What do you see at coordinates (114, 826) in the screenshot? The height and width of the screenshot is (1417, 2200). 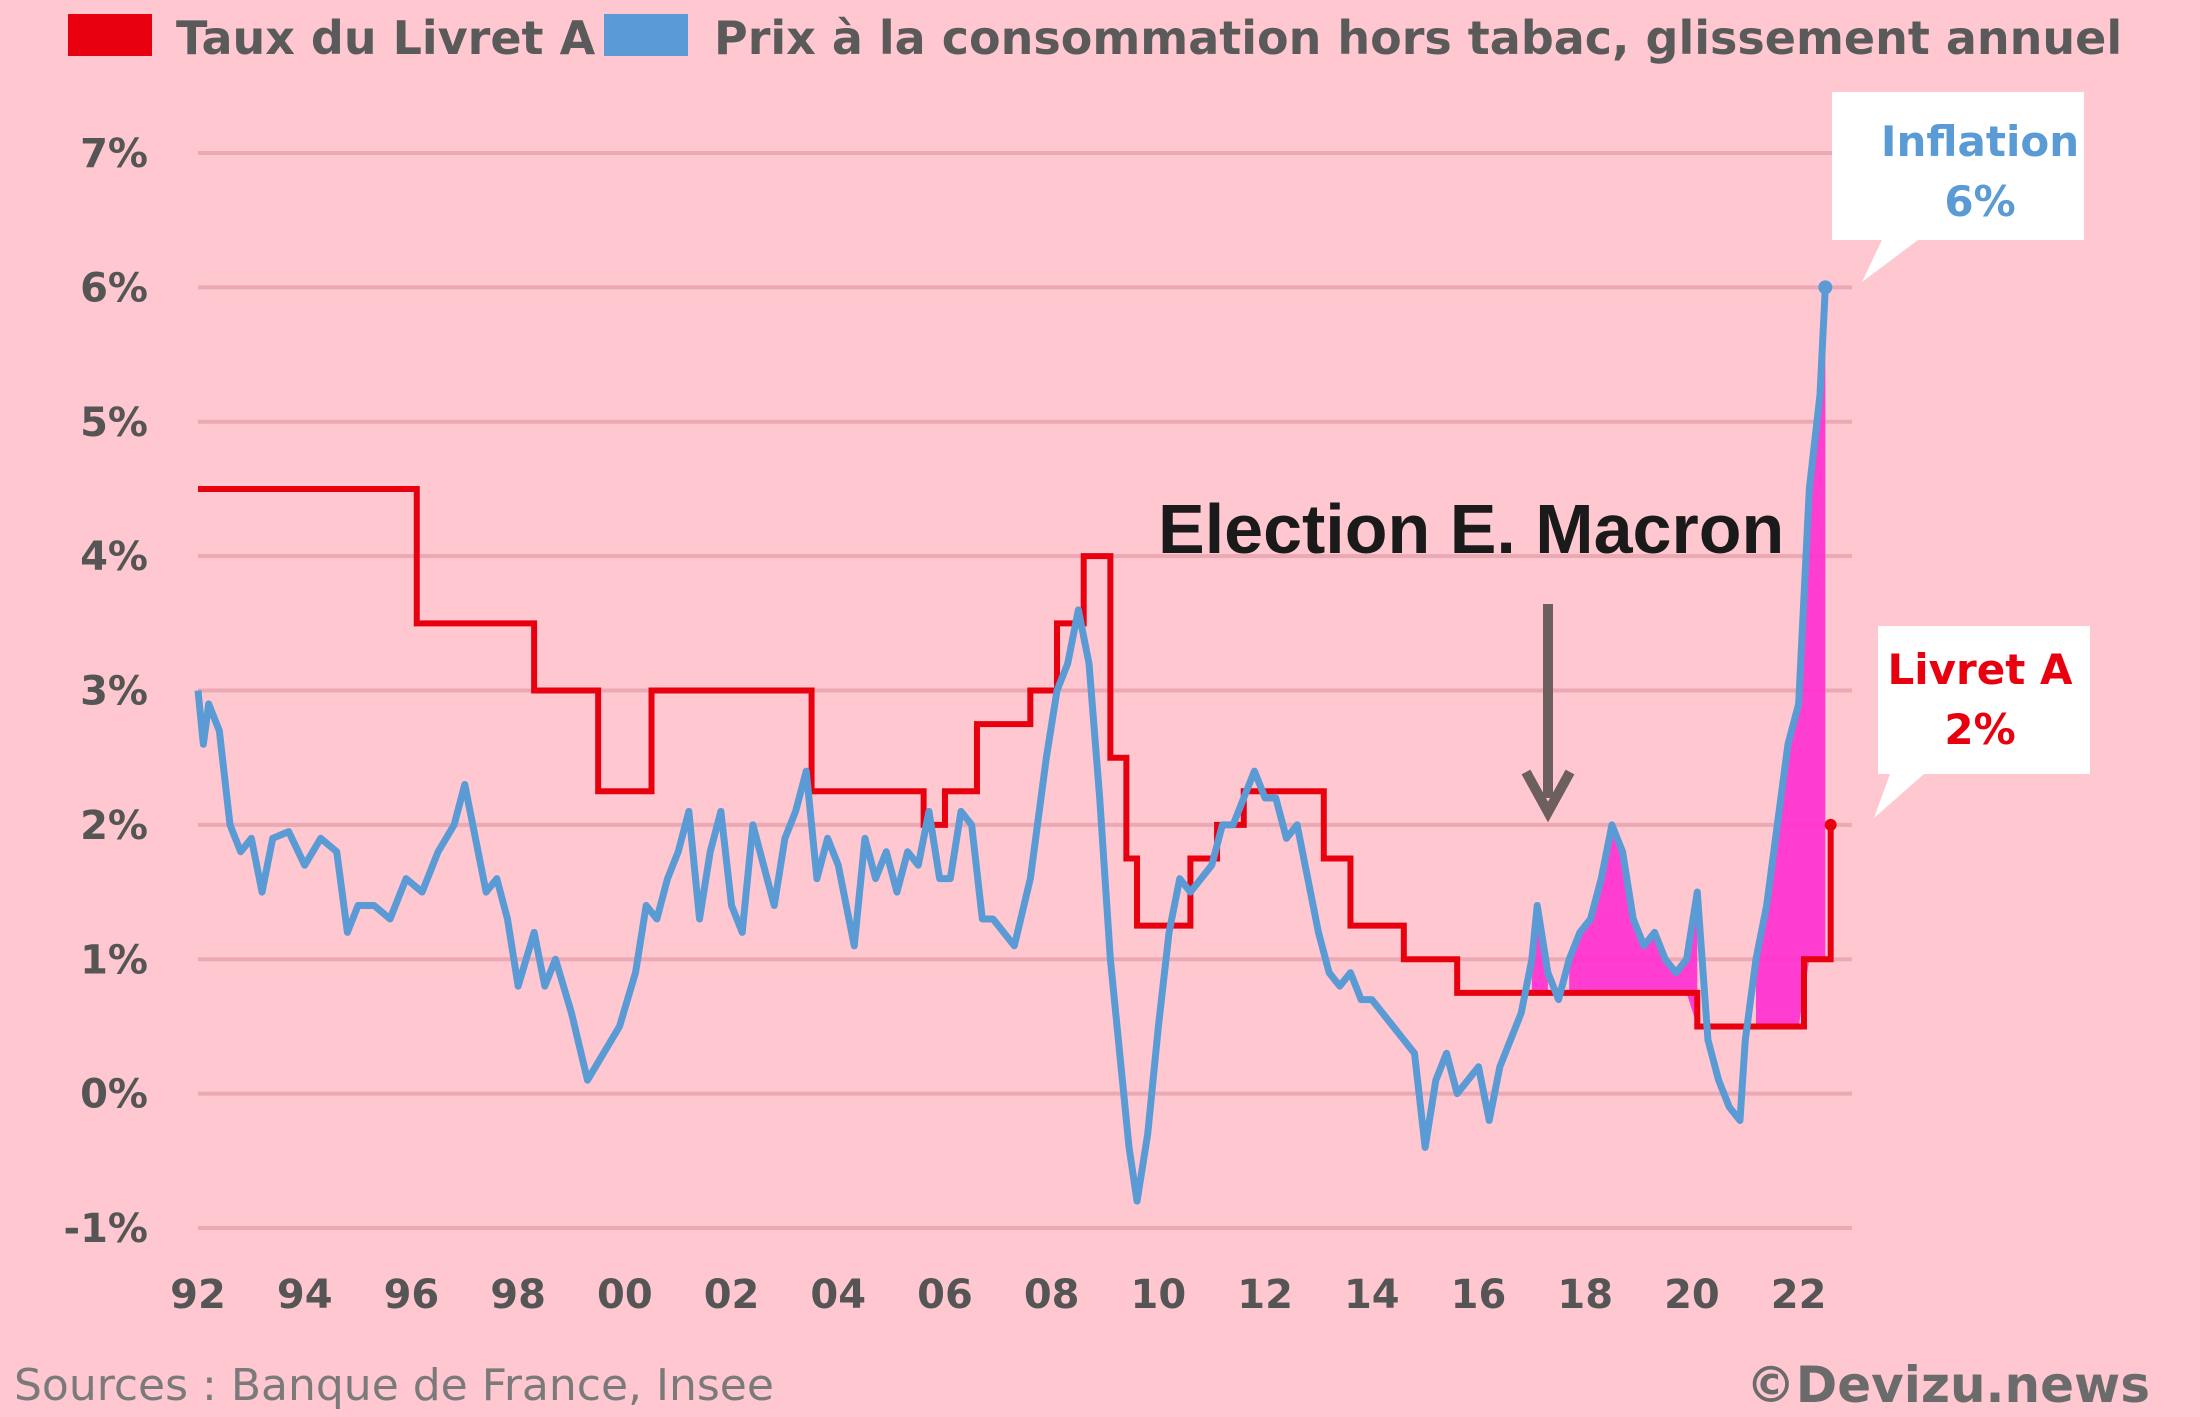 I see `y-tick-label: 2%` at bounding box center [114, 826].